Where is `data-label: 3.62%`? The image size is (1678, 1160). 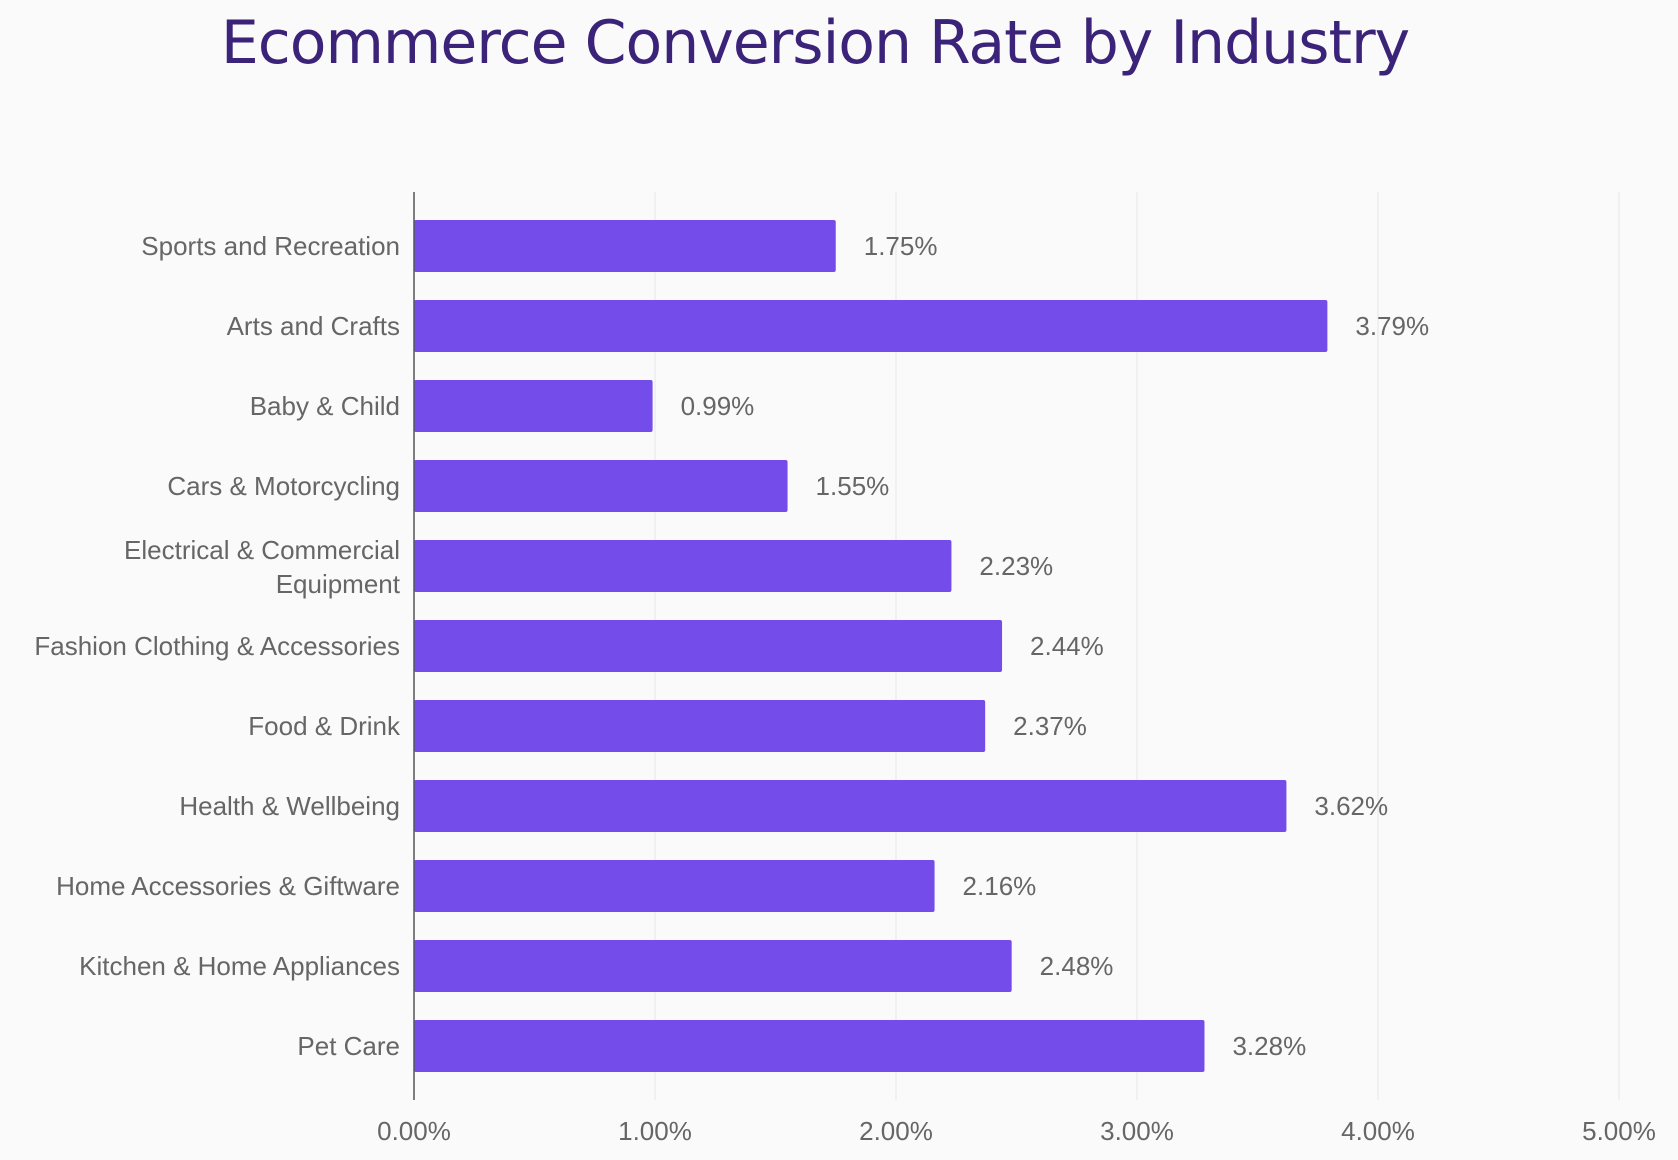
data-label: 3.62% is located at coordinates (1351, 806).